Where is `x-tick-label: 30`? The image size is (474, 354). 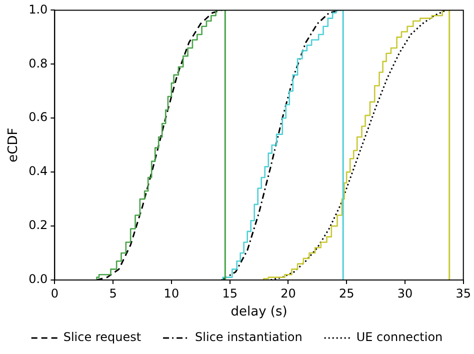
x-tick-label: 30 is located at coordinates (405, 293).